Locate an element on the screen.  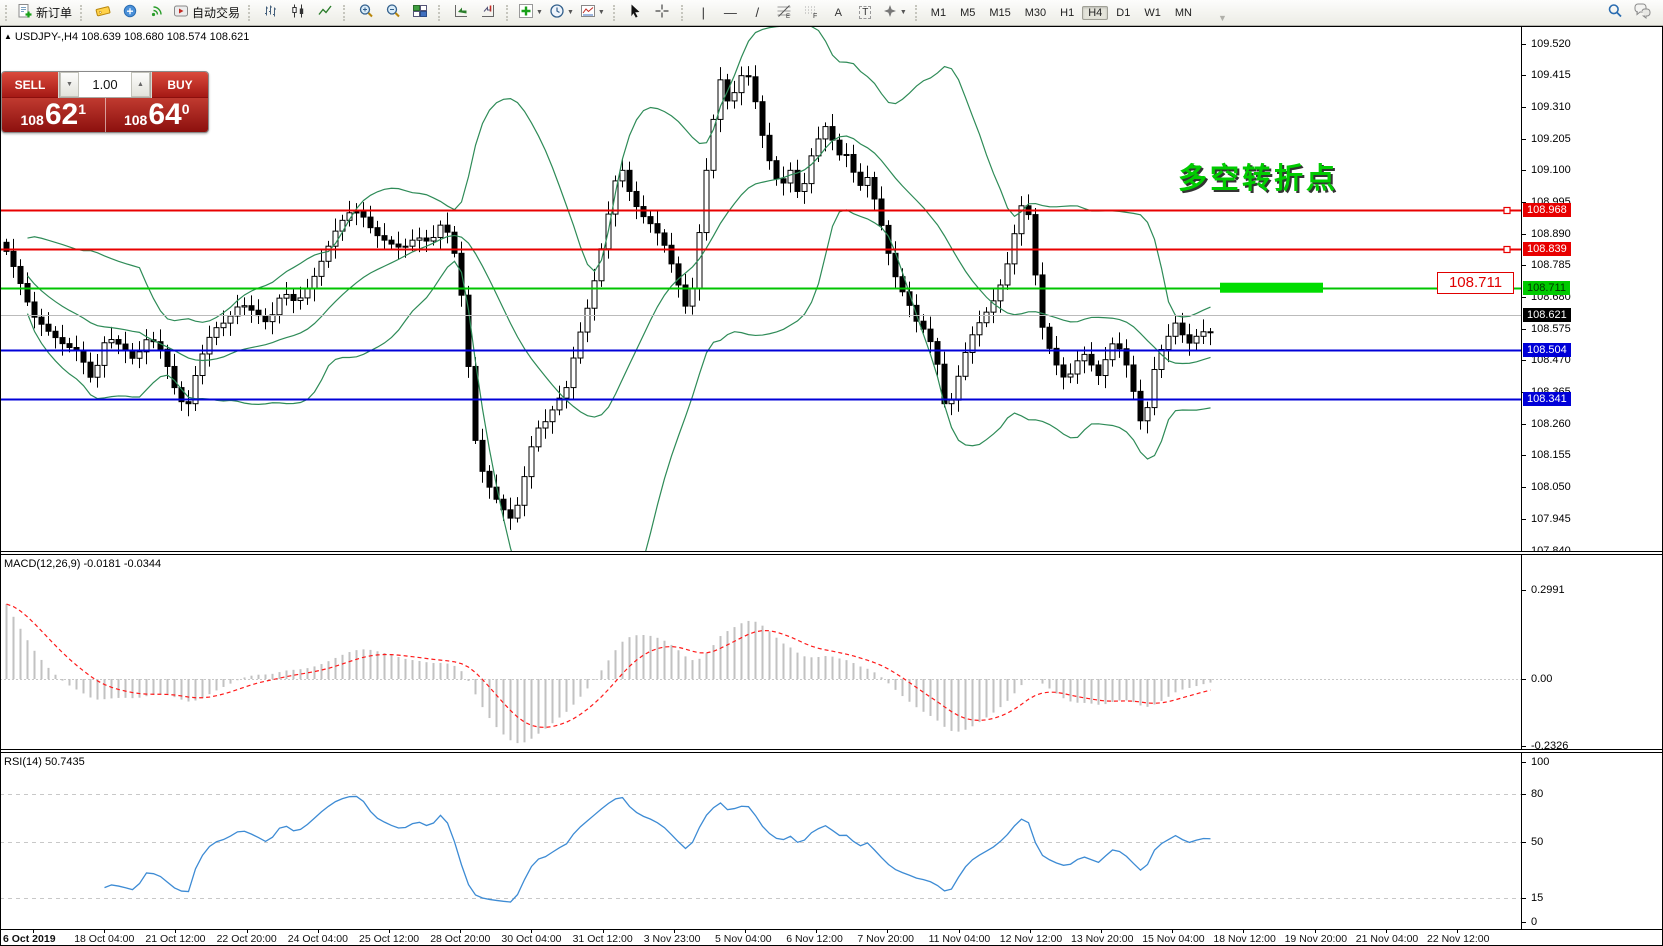
fibonacci-button: E is located at coordinates (784, 12).